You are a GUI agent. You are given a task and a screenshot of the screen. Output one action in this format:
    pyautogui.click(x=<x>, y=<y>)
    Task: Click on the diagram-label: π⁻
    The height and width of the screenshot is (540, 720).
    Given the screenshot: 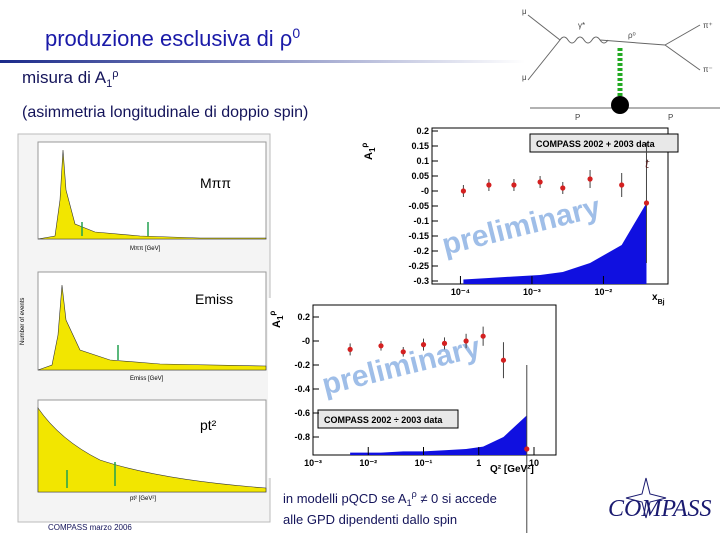 What is the action you would take?
    pyautogui.click(x=708, y=69)
    